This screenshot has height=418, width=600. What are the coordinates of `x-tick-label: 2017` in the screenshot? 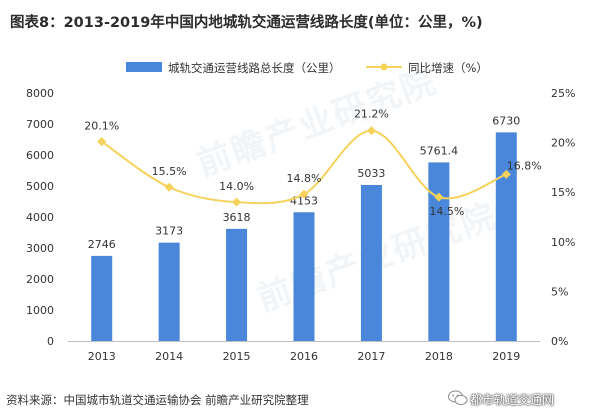 It's located at (371, 356).